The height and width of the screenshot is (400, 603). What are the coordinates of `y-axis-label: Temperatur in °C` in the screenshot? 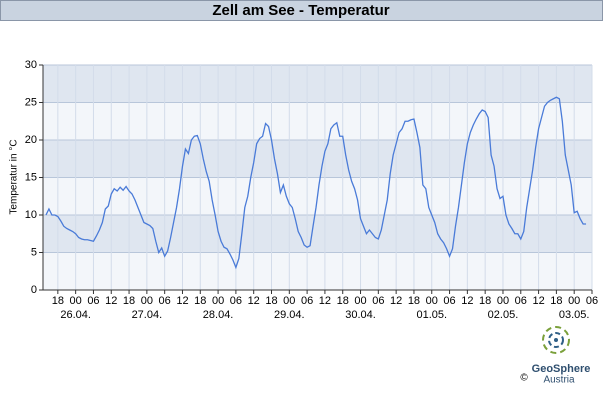 It's located at (14, 176).